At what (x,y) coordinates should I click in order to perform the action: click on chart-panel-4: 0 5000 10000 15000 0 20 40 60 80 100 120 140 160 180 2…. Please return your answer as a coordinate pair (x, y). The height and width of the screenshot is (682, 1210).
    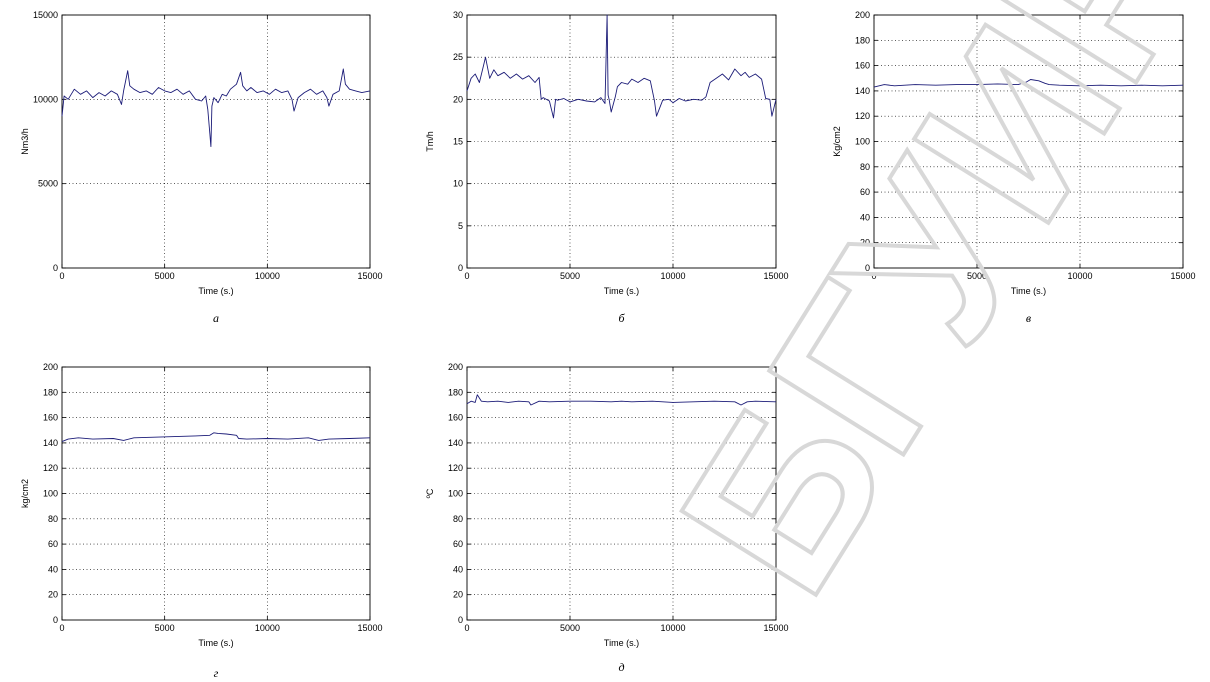
    Looking at the image, I should click on (201, 521).